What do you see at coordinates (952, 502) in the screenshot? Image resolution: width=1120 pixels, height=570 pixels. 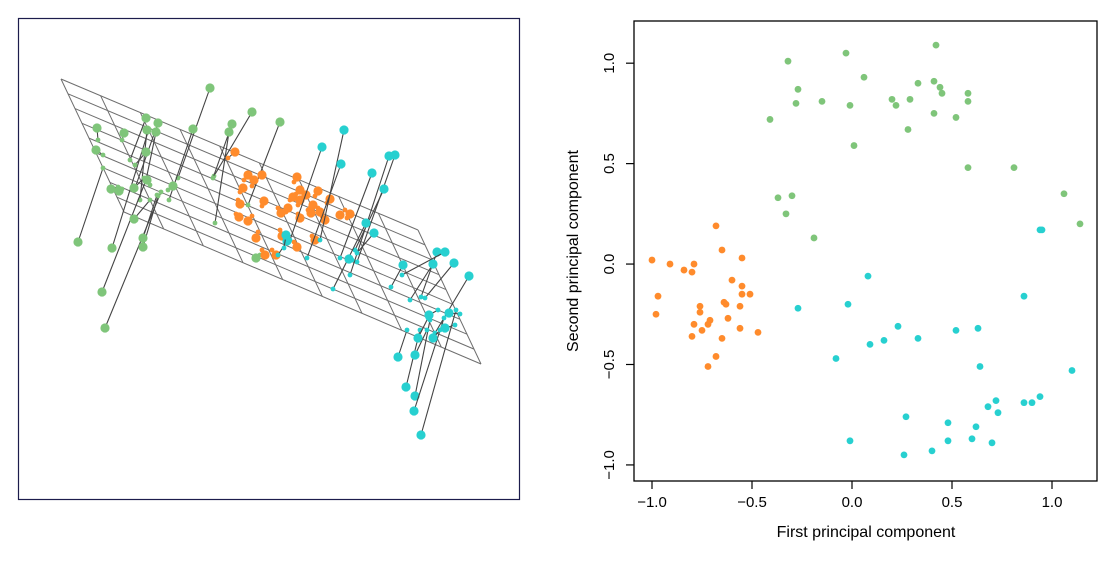 I see `x-tick-label: 0.5` at bounding box center [952, 502].